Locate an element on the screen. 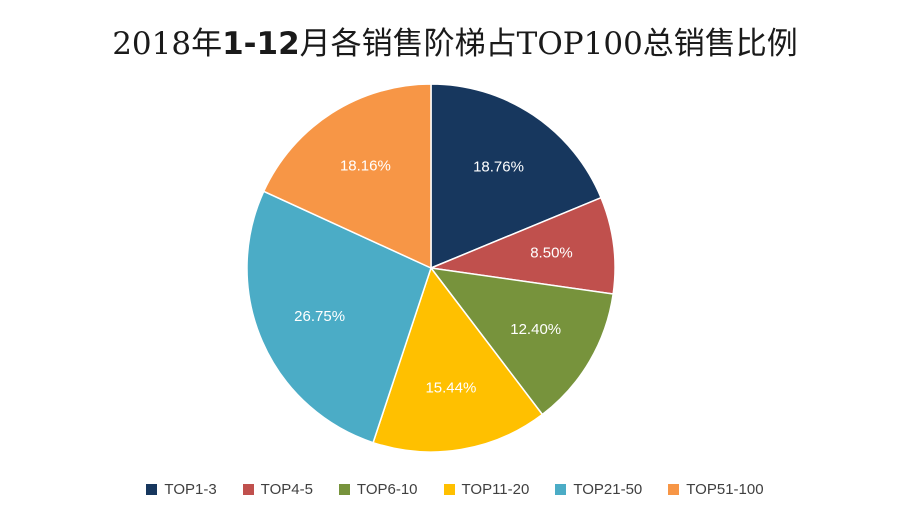 The width and height of the screenshot is (910, 510). legend-item-top21-50: TOP21-50 is located at coordinates (598, 489).